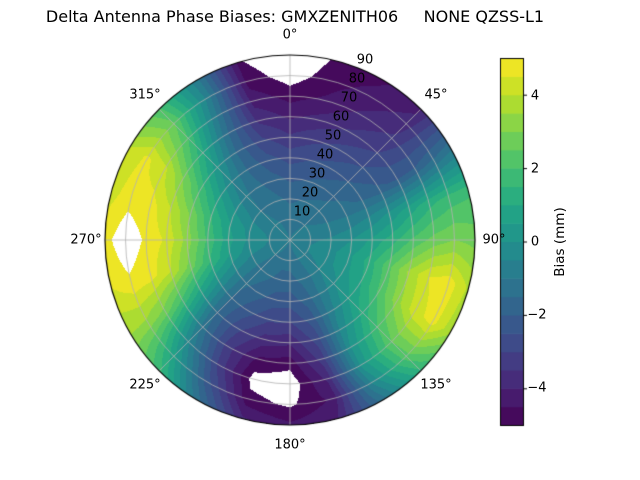 This screenshot has height=480, width=640. Describe the element at coordinates (357, 79) in the screenshot. I see `radial-label-80: 80` at that location.